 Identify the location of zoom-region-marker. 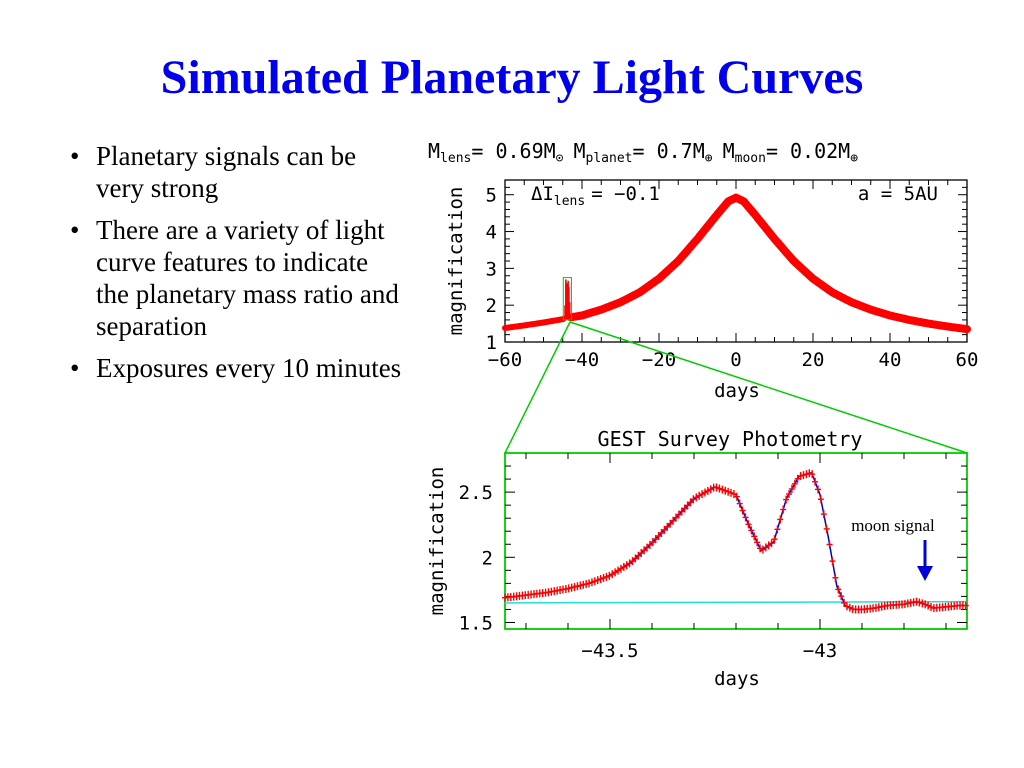
(567, 299).